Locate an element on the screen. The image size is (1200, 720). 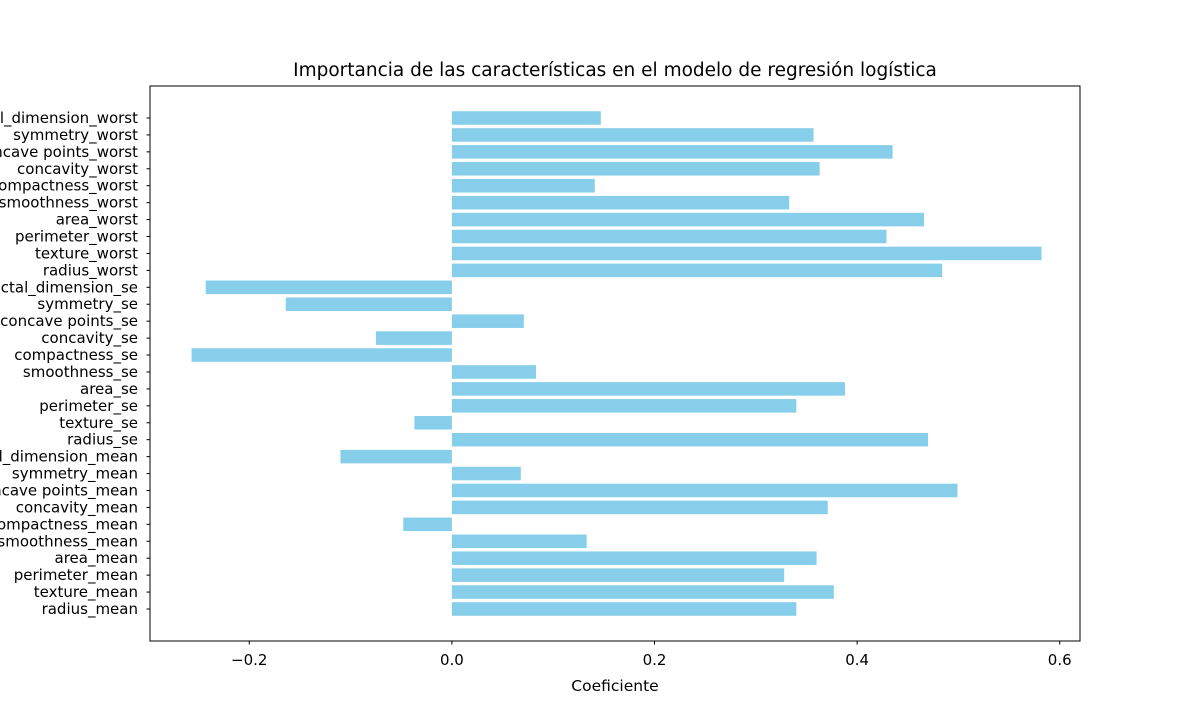
bar-concavity-mean is located at coordinates (639, 507).